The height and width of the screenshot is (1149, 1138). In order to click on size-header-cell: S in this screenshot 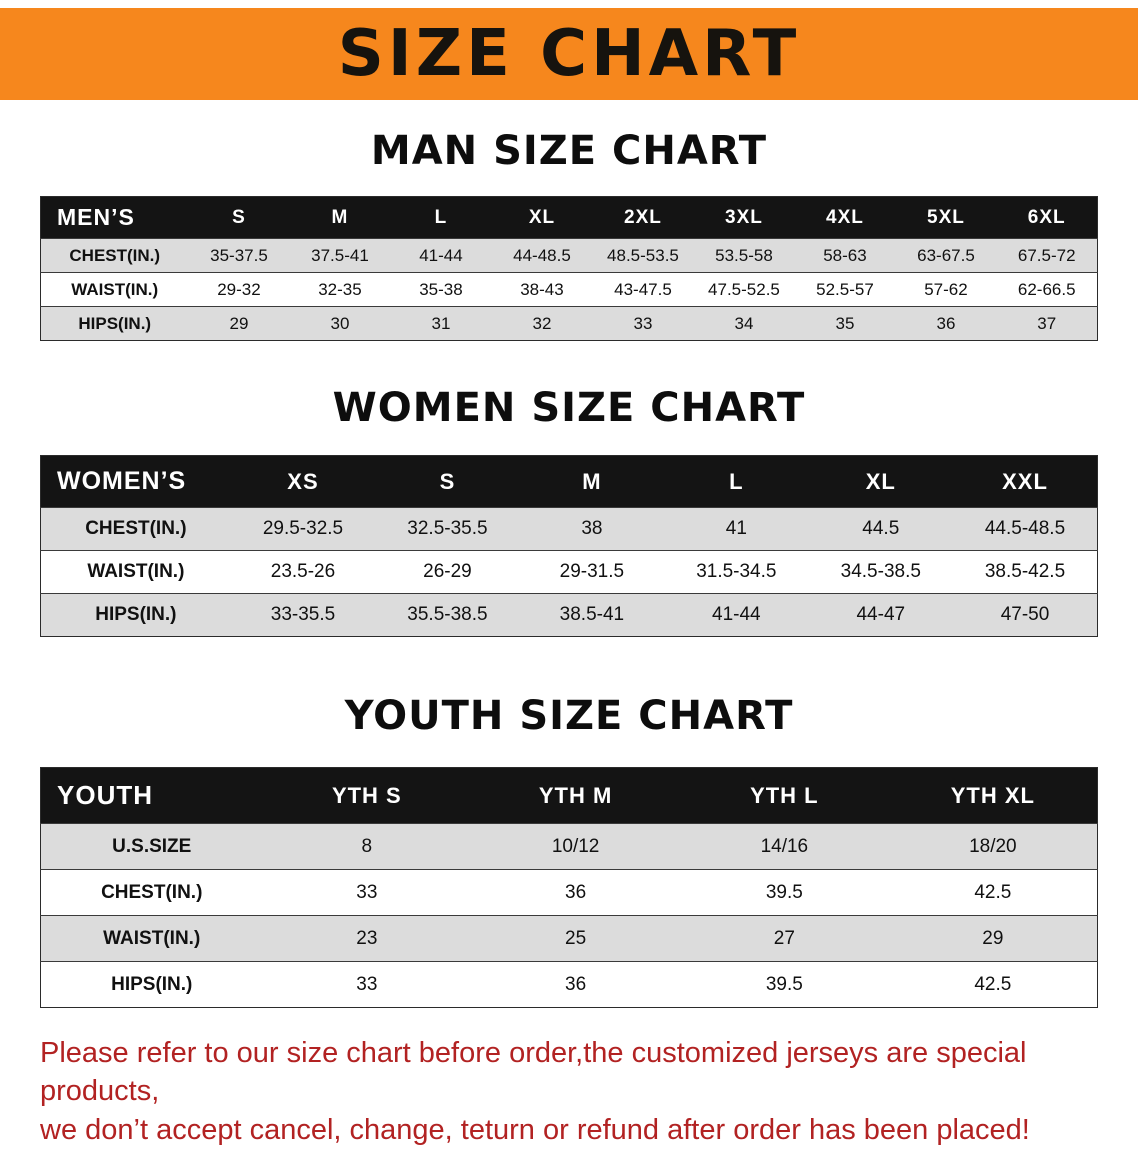, I will do `click(239, 217)`.